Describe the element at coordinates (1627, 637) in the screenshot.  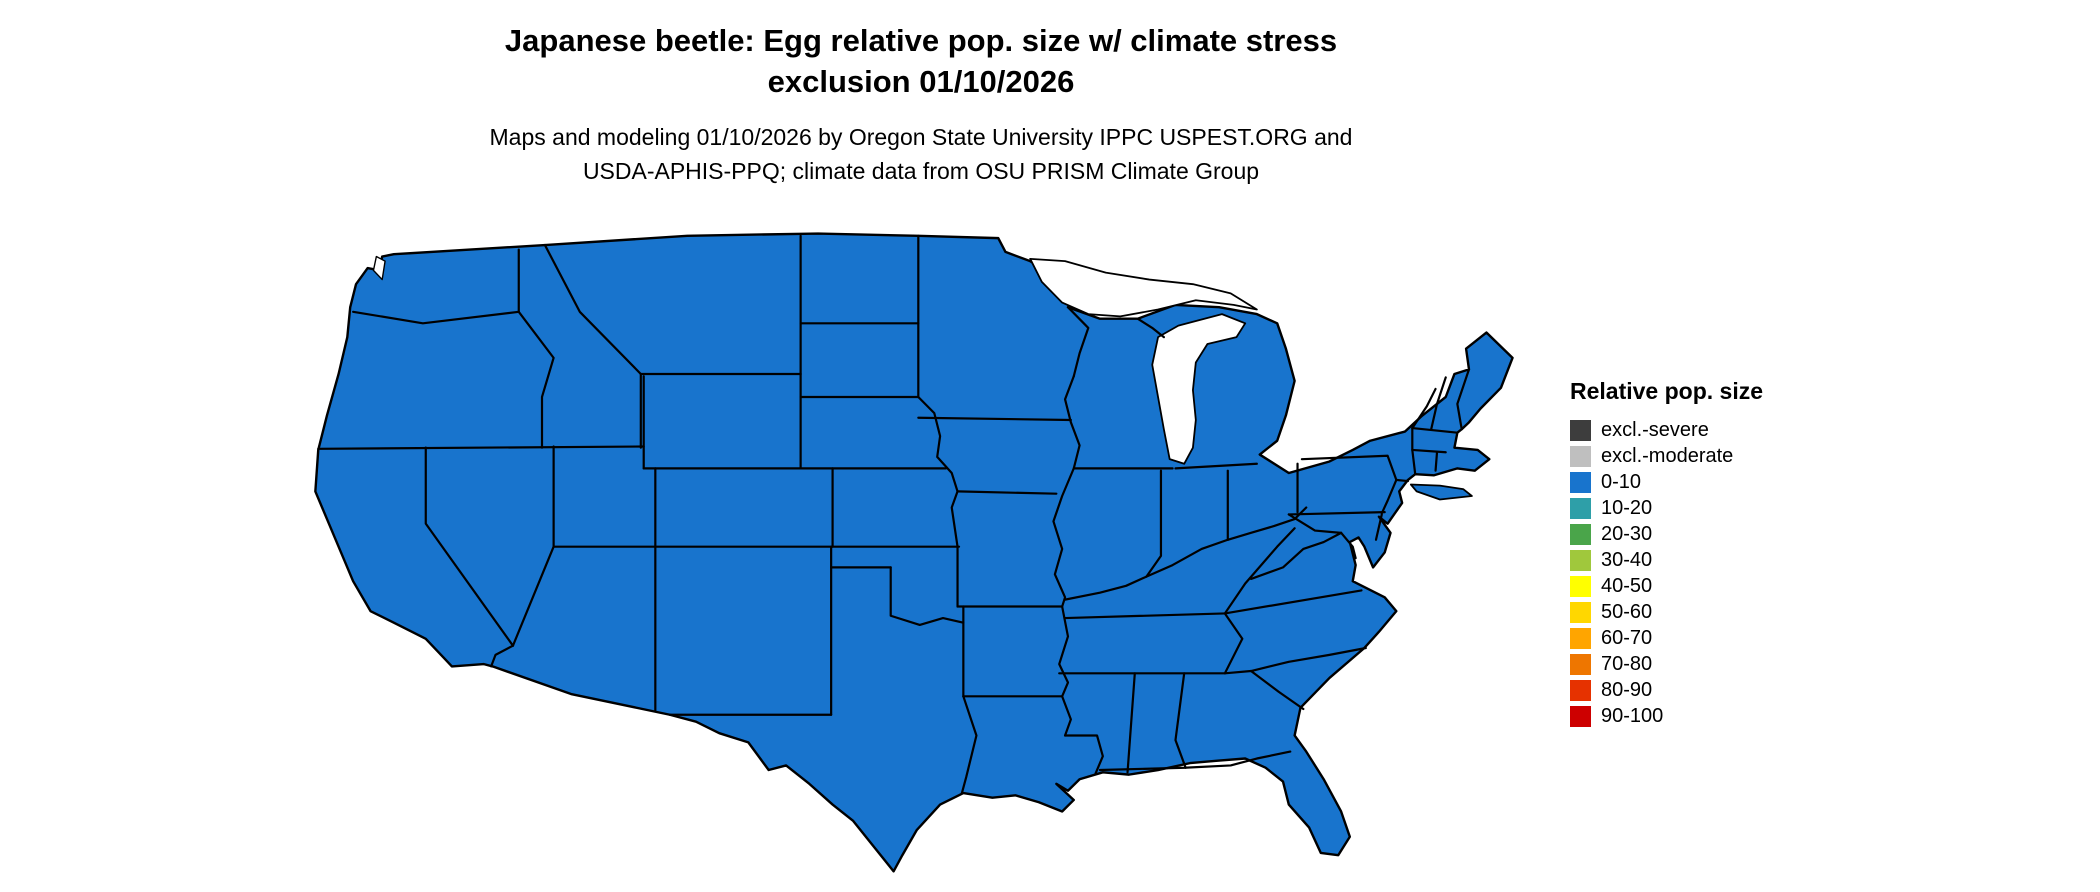
I see `legend-item-label: 60-70` at that location.